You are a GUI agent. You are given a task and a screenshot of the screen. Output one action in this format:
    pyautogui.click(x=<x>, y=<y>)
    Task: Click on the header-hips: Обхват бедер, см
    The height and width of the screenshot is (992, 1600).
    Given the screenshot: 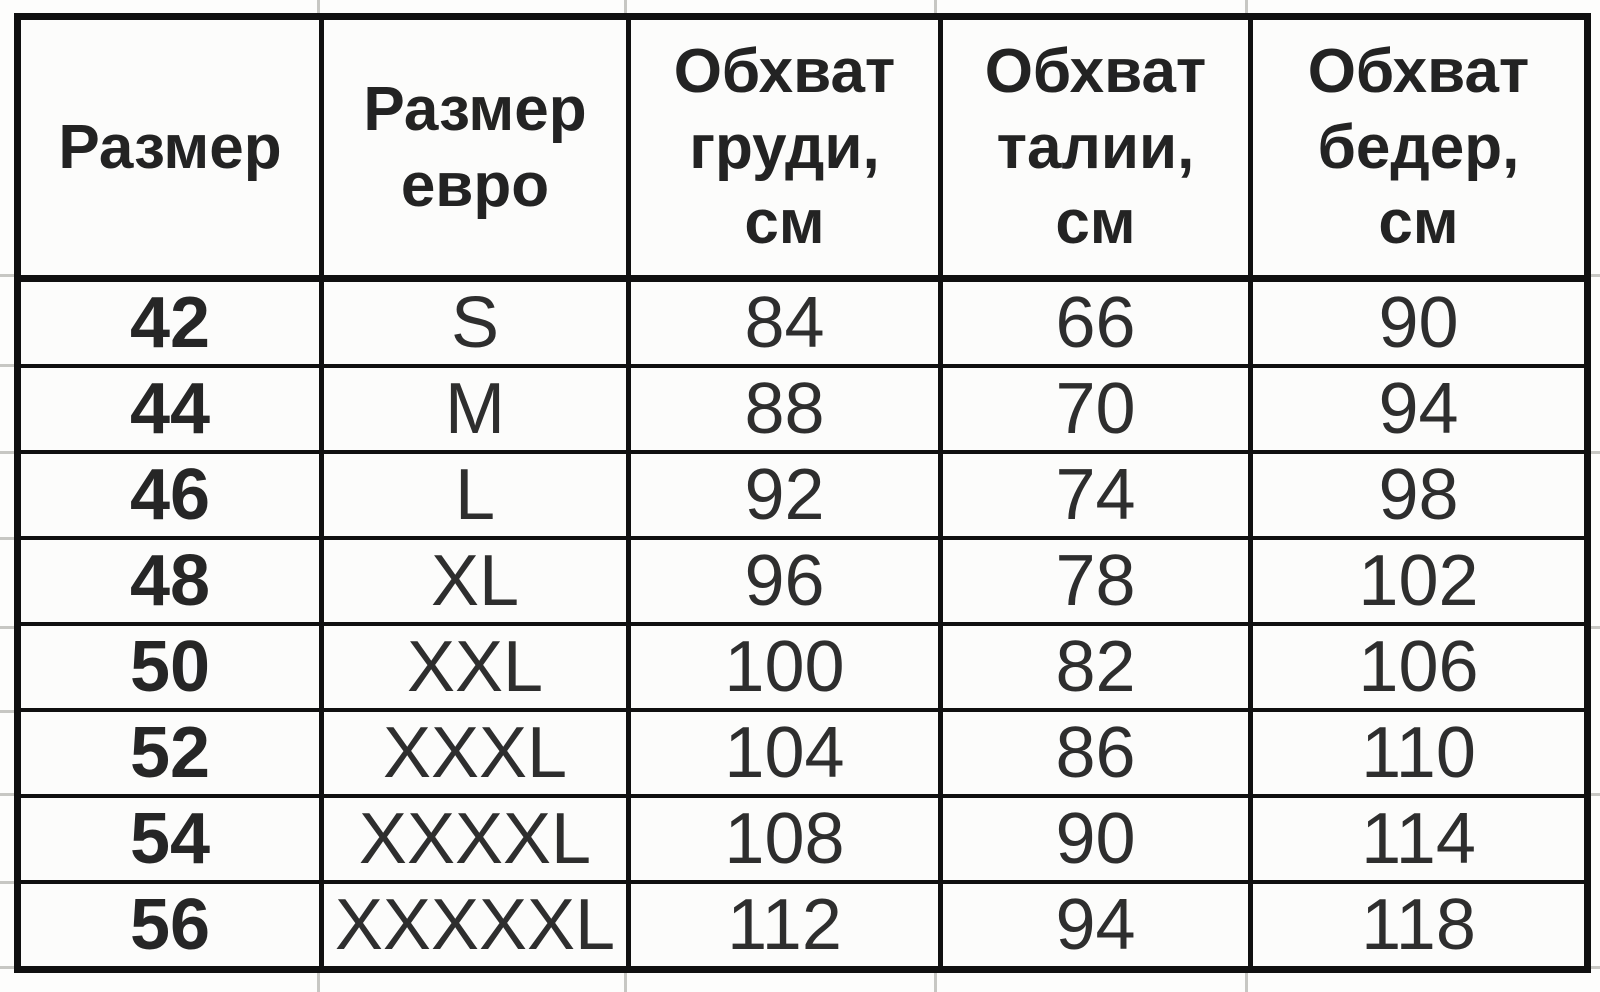 What is the action you would take?
    pyautogui.click(x=1419, y=148)
    